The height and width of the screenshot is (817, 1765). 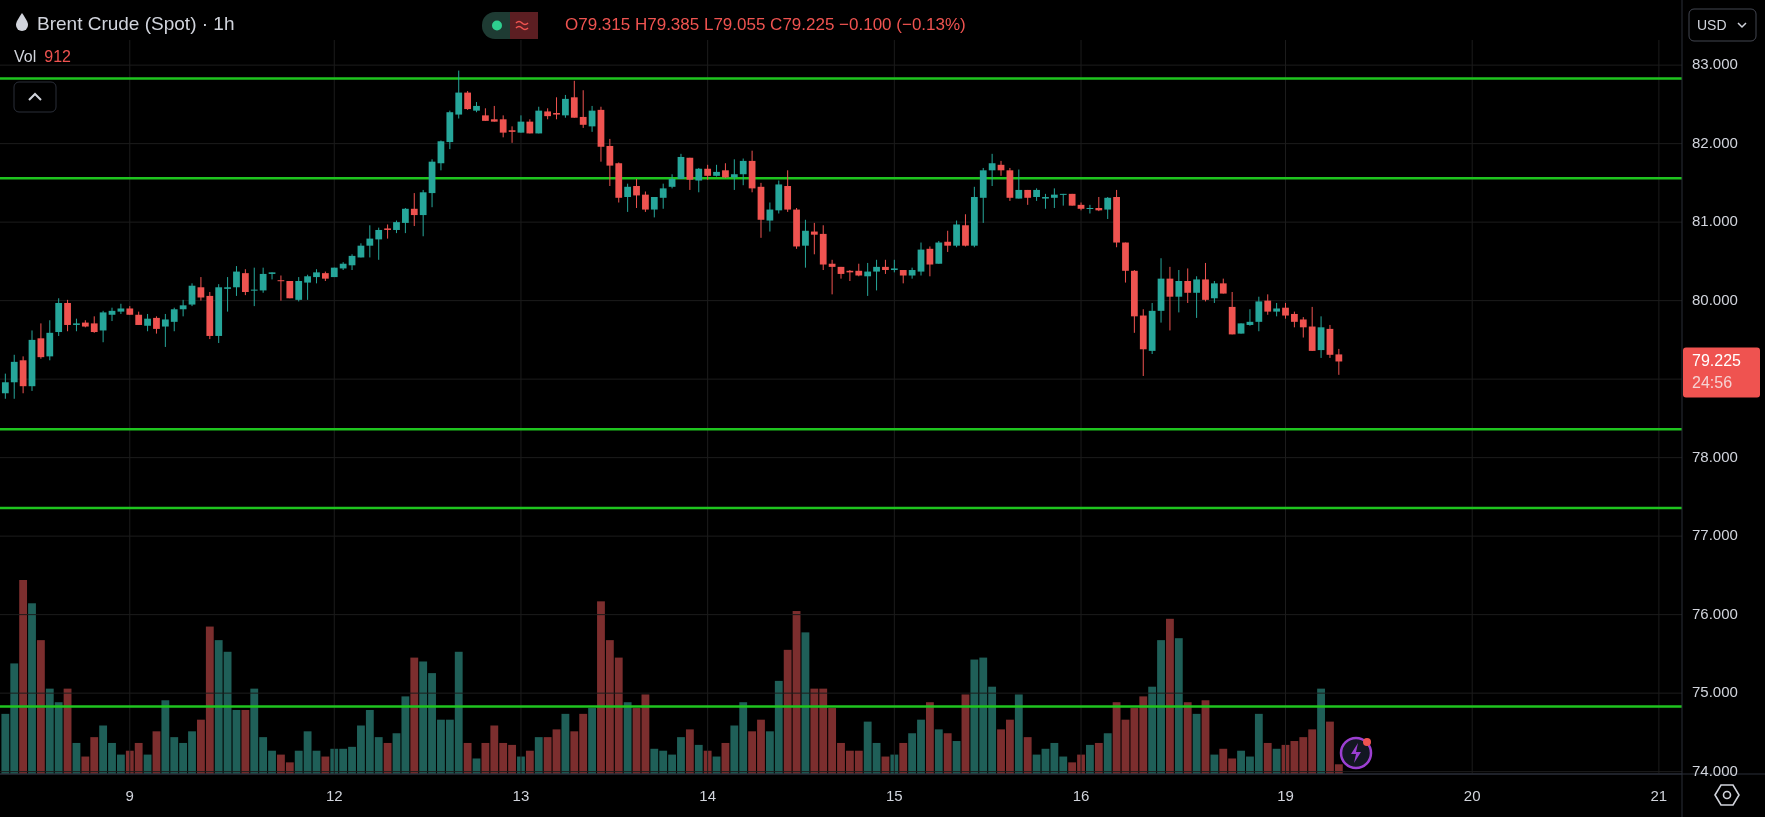 What do you see at coordinates (1712, 382) in the screenshot?
I see `text: 24:56` at bounding box center [1712, 382].